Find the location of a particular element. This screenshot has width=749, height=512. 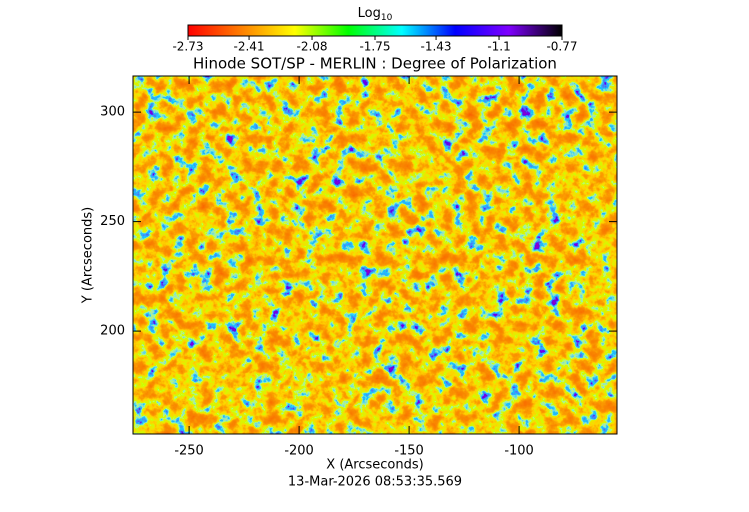

colorbar-subscript: 10 is located at coordinates (387, 18).